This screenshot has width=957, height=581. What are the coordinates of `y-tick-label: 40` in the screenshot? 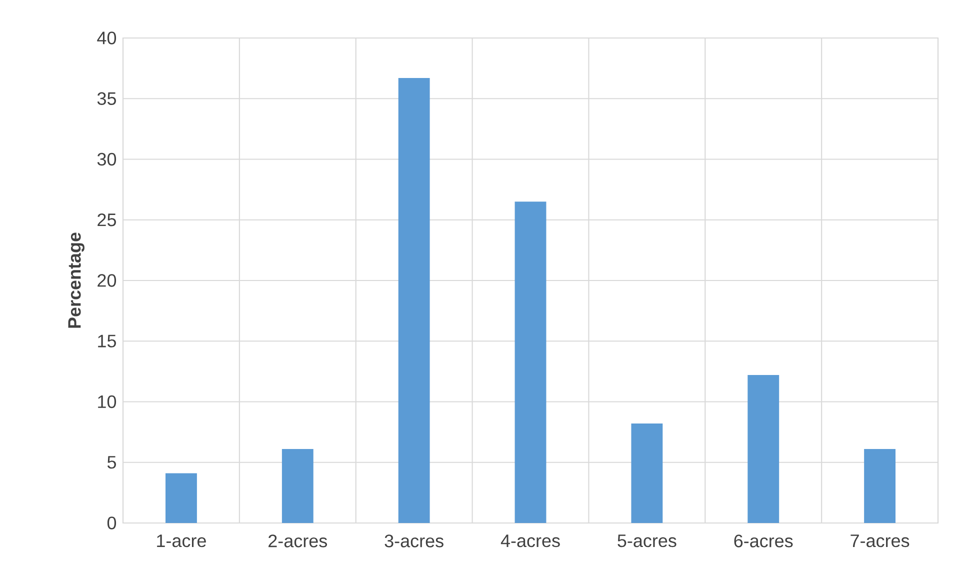 It's located at (106, 38).